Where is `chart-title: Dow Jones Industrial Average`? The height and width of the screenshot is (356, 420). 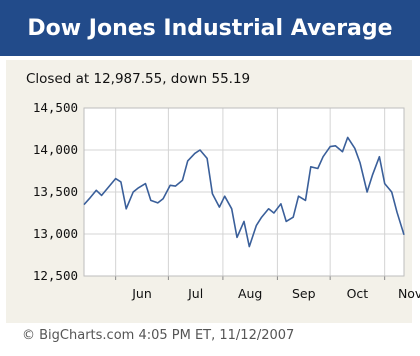 chart-title: Dow Jones Industrial Average is located at coordinates (210, 28).